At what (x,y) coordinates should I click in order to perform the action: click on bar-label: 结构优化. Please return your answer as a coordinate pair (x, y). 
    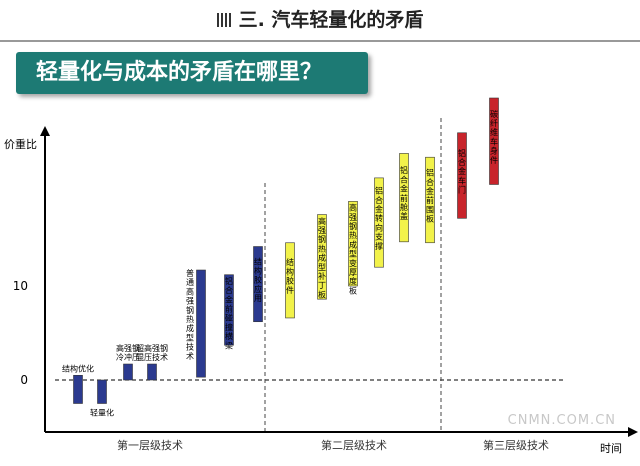
    Looking at the image, I should click on (78, 368).